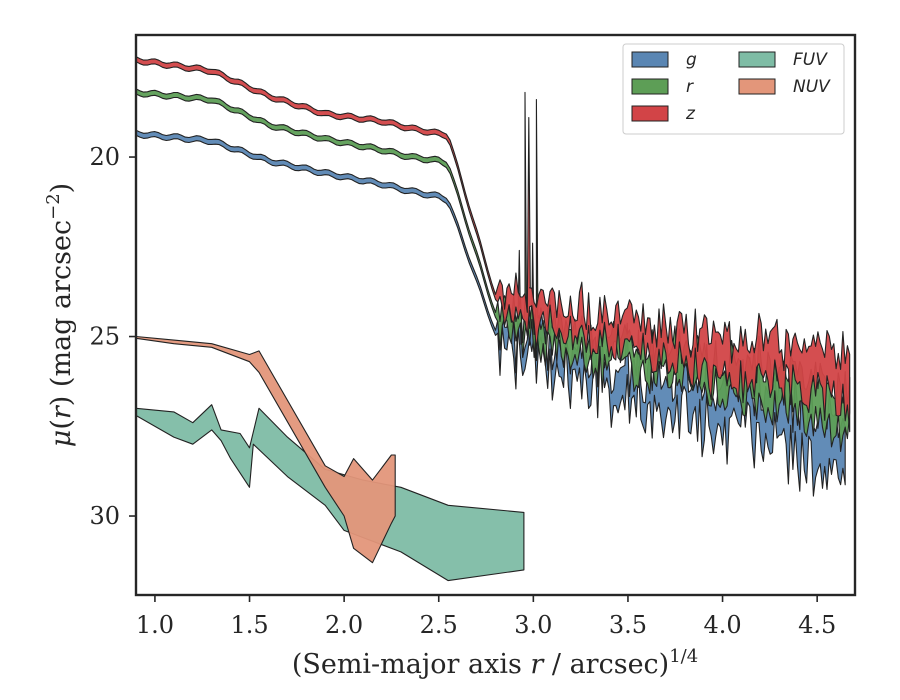 This screenshot has width=900, height=700. What do you see at coordinates (690, 114) in the screenshot?
I see `legend-label-z: z` at bounding box center [690, 114].